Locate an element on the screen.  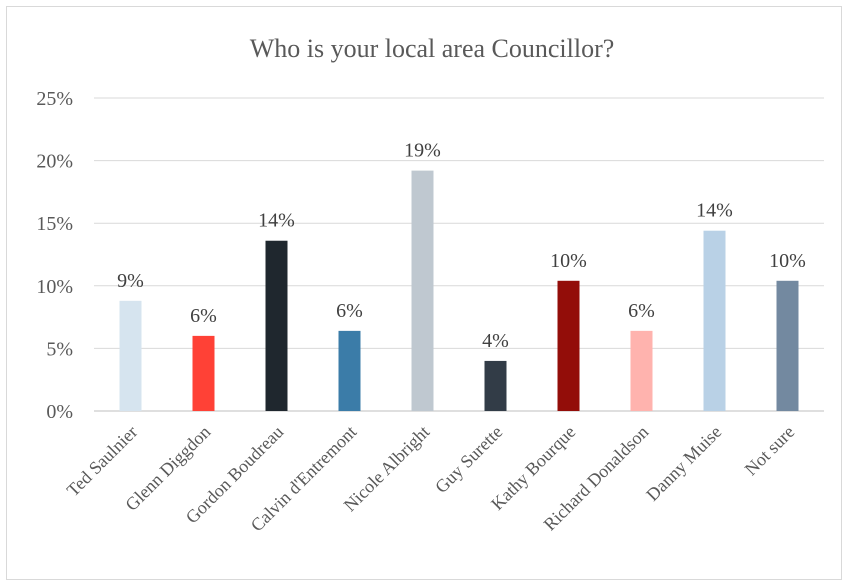
data-label: 4% is located at coordinates (495, 341).